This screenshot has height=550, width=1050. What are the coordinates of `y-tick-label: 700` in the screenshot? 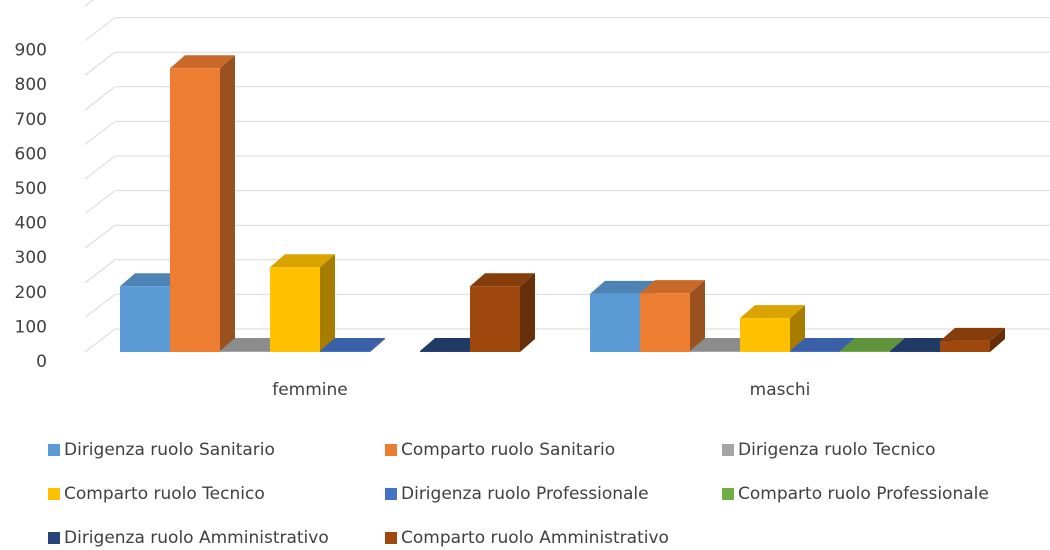 It's located at (31, 120).